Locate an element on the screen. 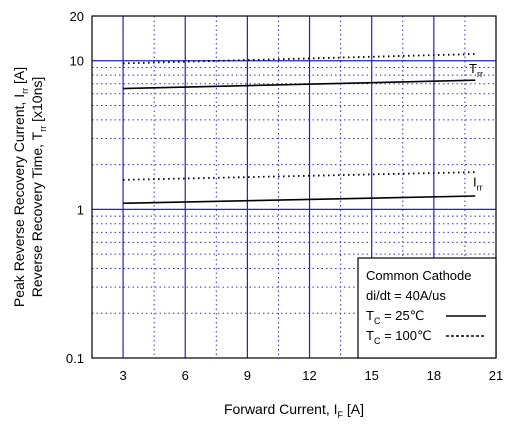 This screenshot has width=506, height=434. y-tick-label: 1 is located at coordinates (80, 209).